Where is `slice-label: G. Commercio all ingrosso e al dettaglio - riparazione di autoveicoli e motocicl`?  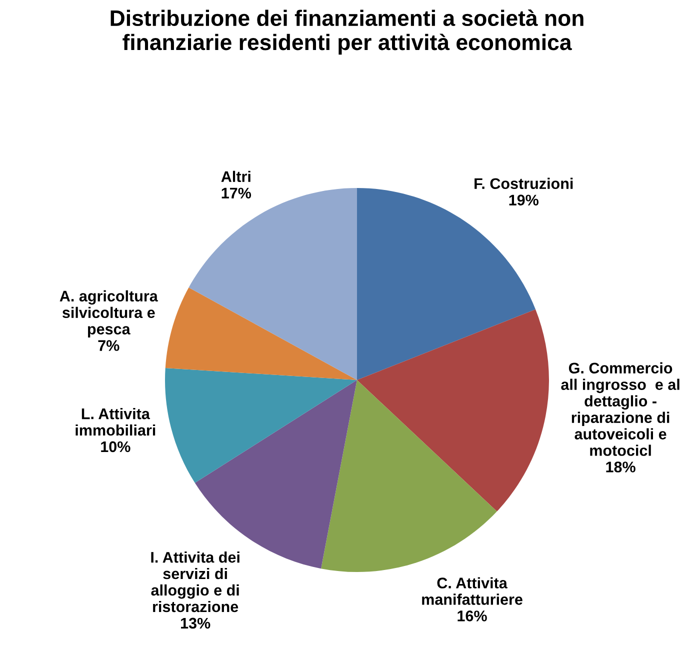
slice-label: G. Commercio all ingrosso e al dettaglio - riparazione di autoveicoli e motocicl is located at coordinates (620, 409).